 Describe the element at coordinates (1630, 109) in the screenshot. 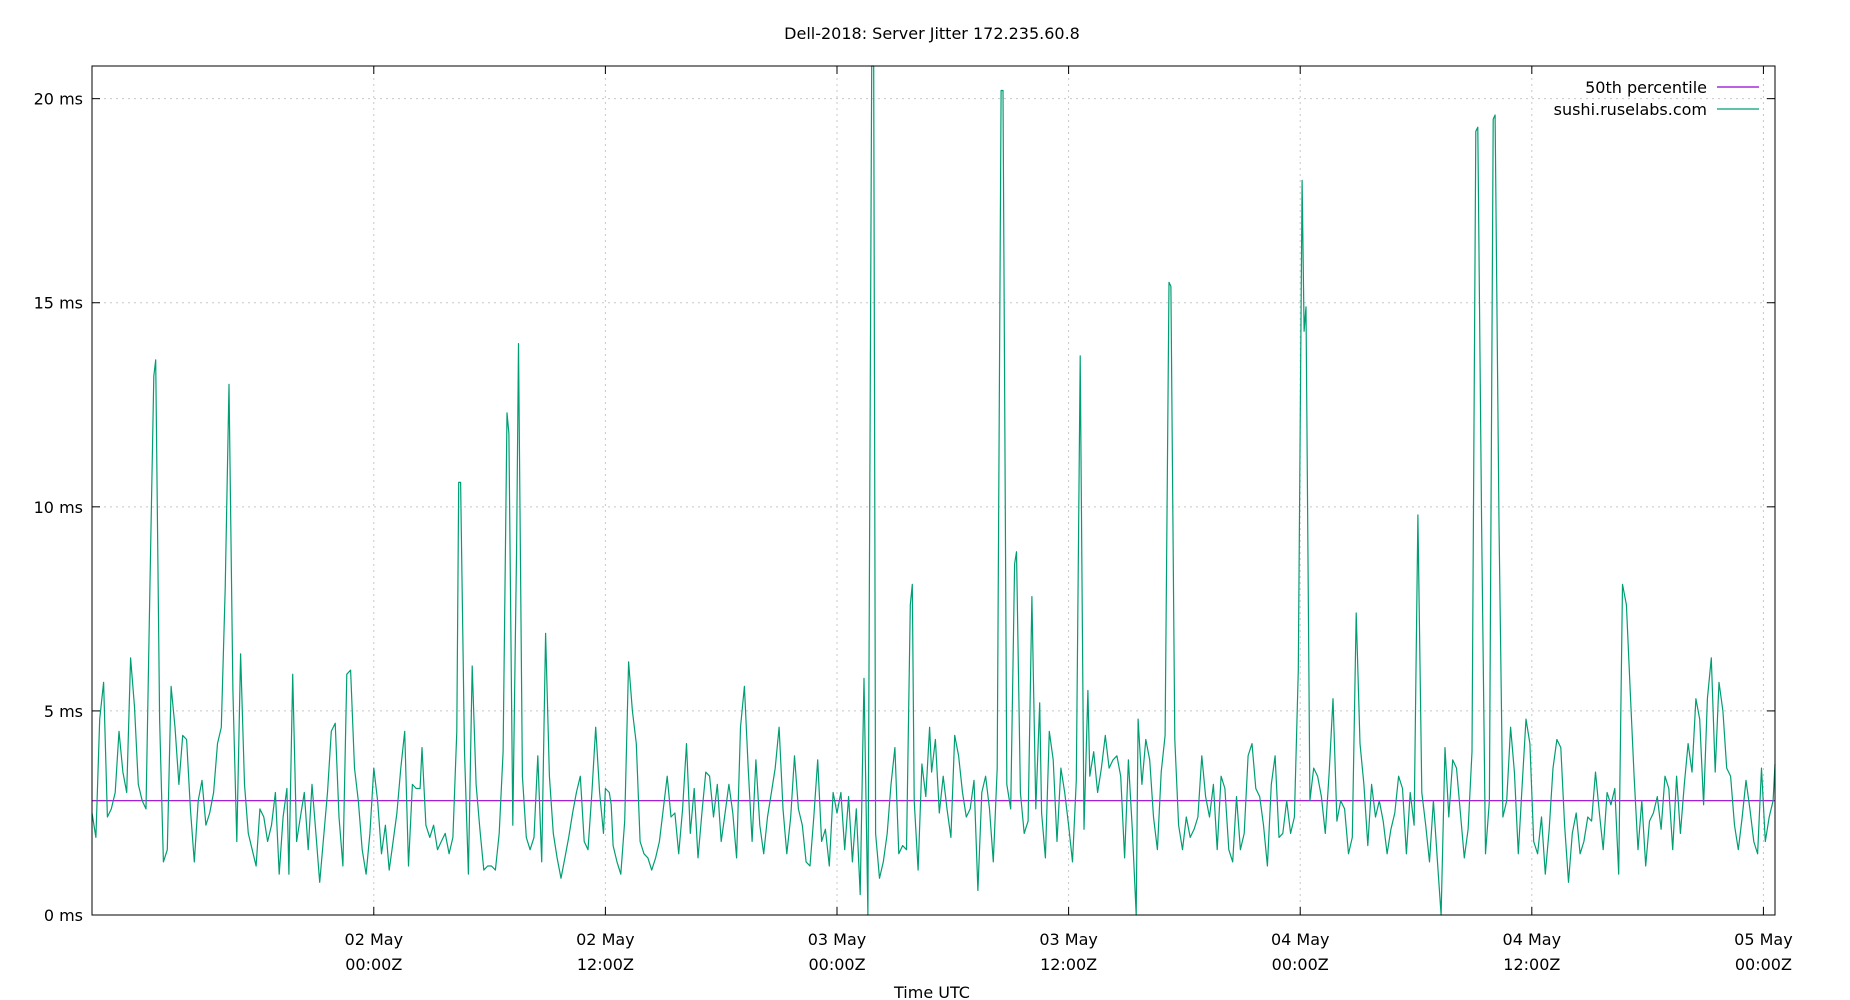

I see `legend-label: sushi.ruselabs.com` at that location.